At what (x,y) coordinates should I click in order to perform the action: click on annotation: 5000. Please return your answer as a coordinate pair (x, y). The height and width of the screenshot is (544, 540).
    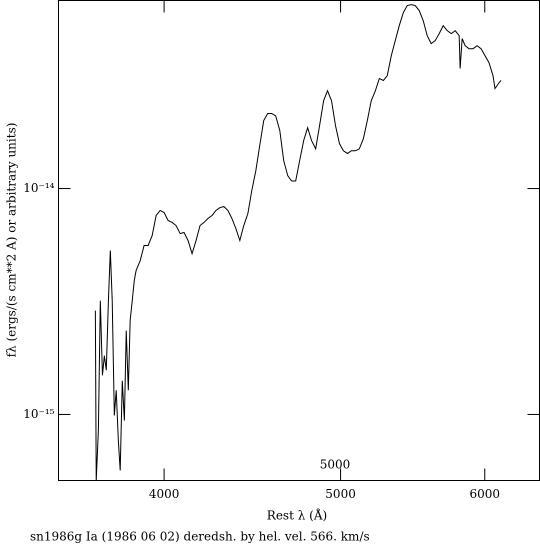
    Looking at the image, I should click on (335, 465).